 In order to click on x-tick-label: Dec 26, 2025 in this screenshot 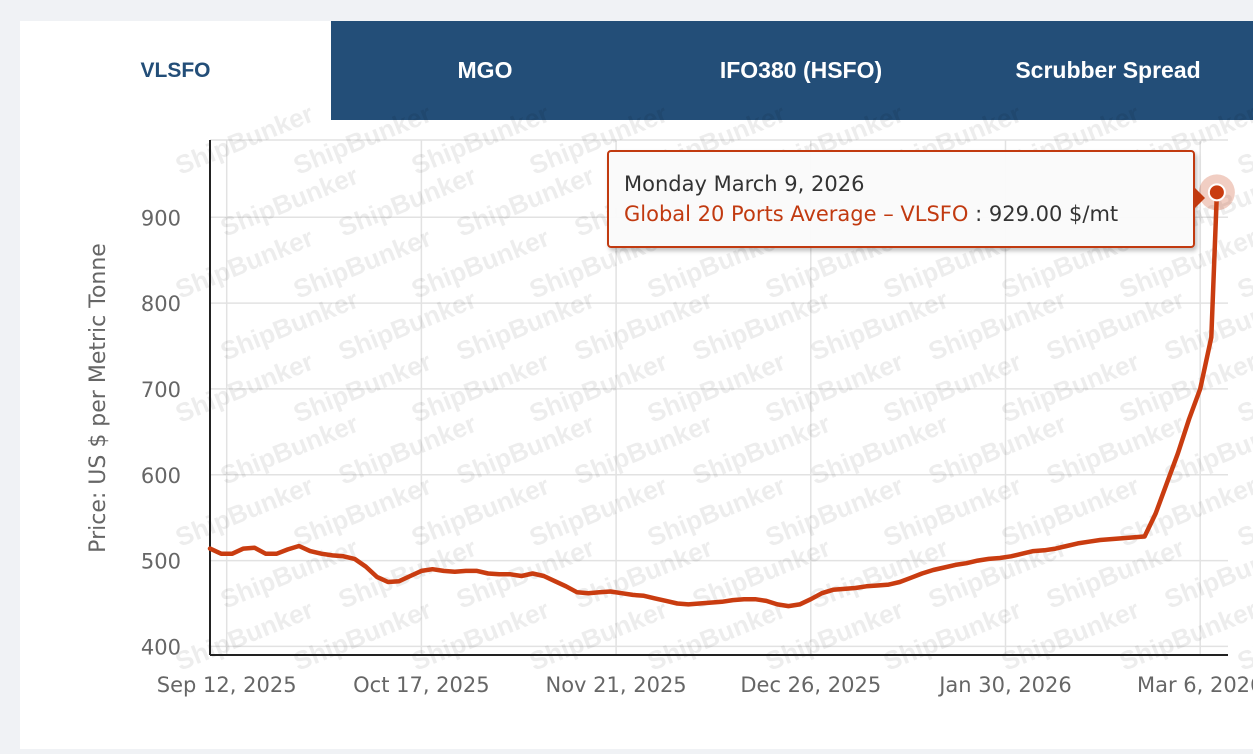, I will do `click(810, 685)`.